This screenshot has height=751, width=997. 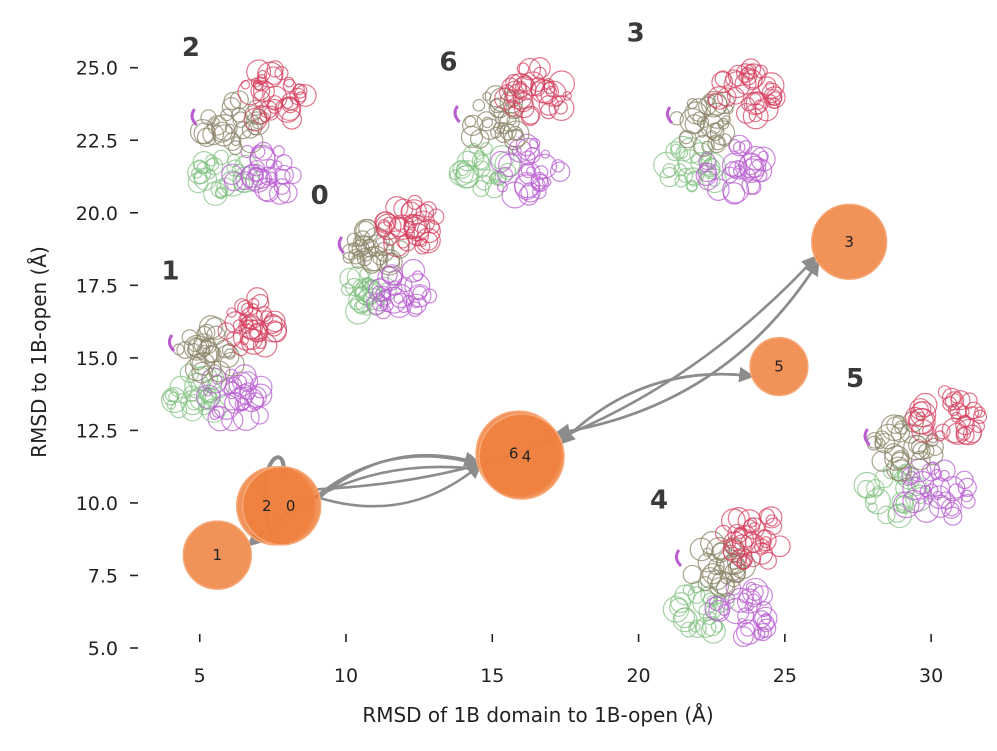 I want to click on transition-edge, so click(x=398, y=476).